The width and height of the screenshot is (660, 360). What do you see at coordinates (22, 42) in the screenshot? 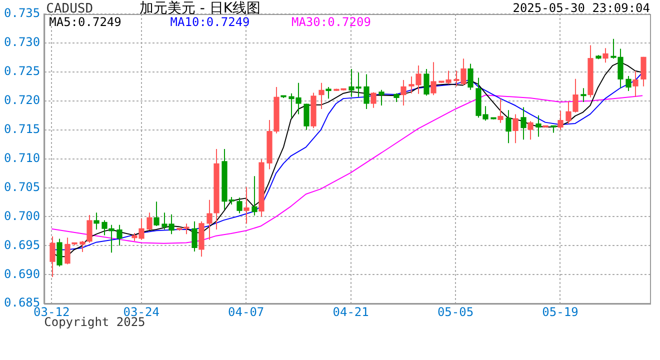
I see `y-tick-label: 0.730` at bounding box center [22, 42].